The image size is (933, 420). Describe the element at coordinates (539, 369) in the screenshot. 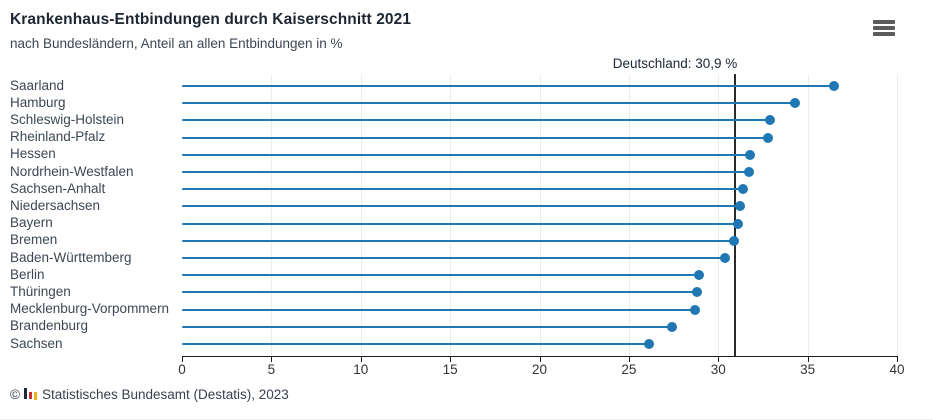

I see `x-axis-tick-label: 20` at that location.